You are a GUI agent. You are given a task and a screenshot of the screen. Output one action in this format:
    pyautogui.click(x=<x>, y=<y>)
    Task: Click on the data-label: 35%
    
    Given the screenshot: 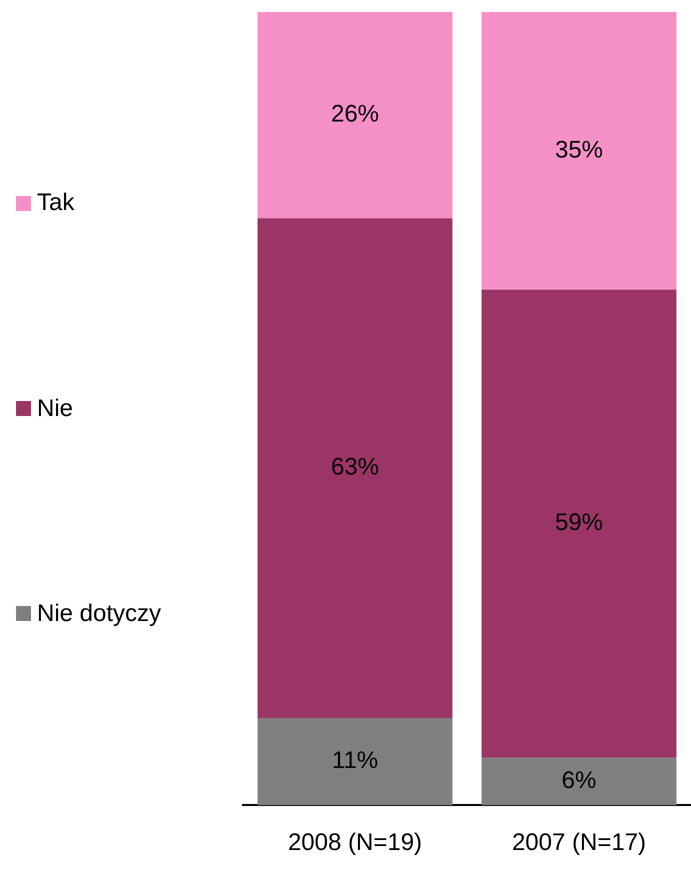 What is the action you would take?
    pyautogui.click(x=579, y=150)
    